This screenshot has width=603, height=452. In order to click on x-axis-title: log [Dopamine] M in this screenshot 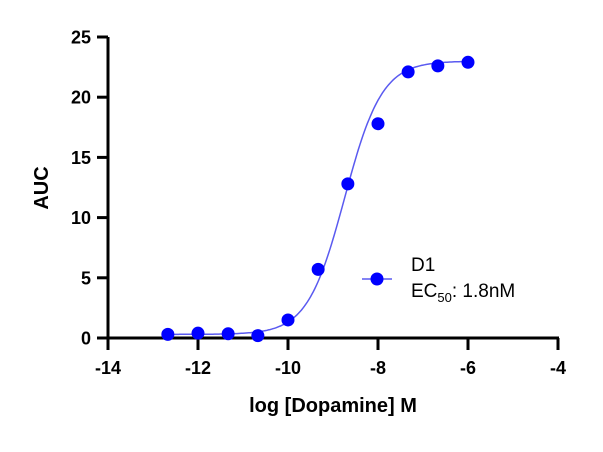, I will do `click(333, 406)`.